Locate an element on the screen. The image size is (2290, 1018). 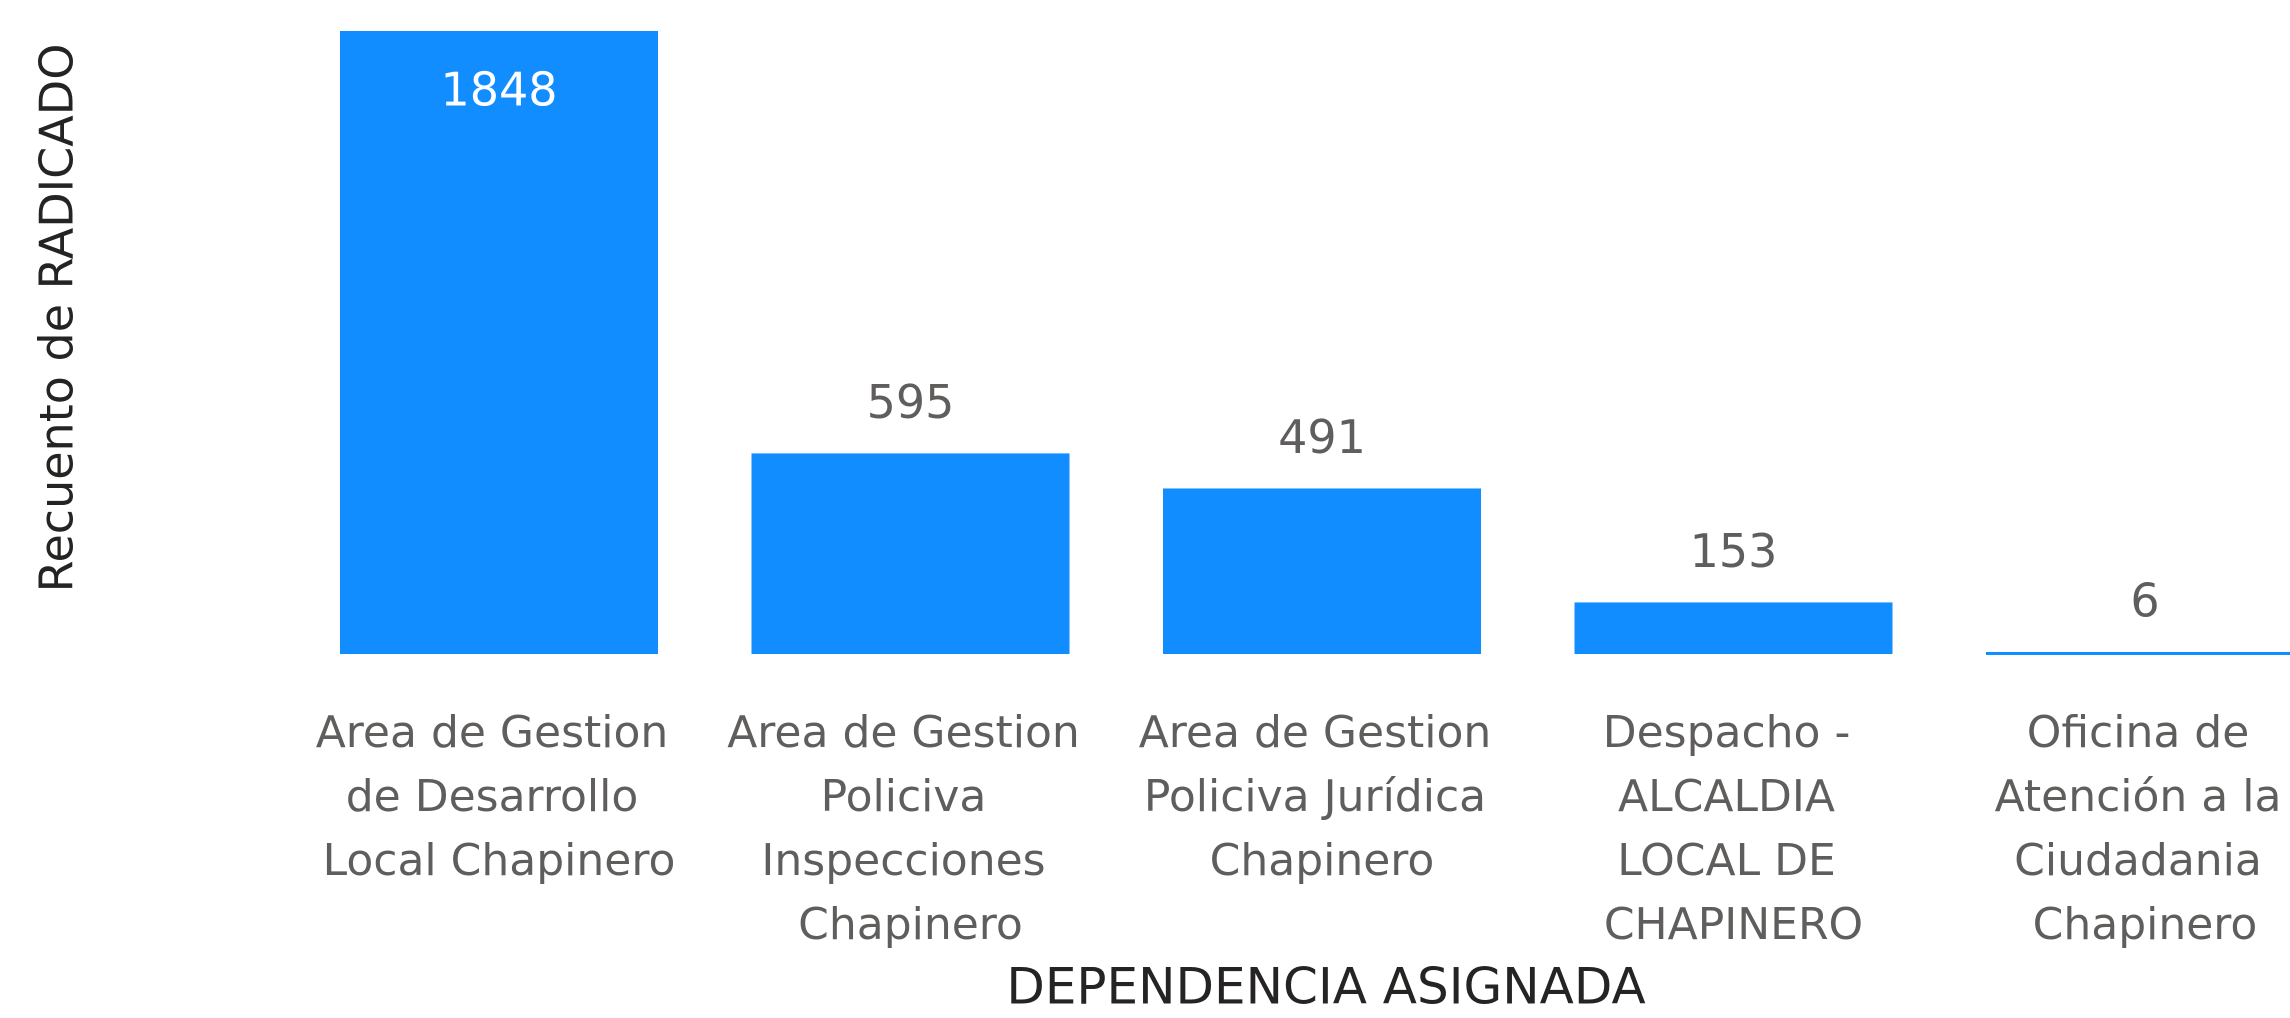
data-label: 491 is located at coordinates (1322, 437).